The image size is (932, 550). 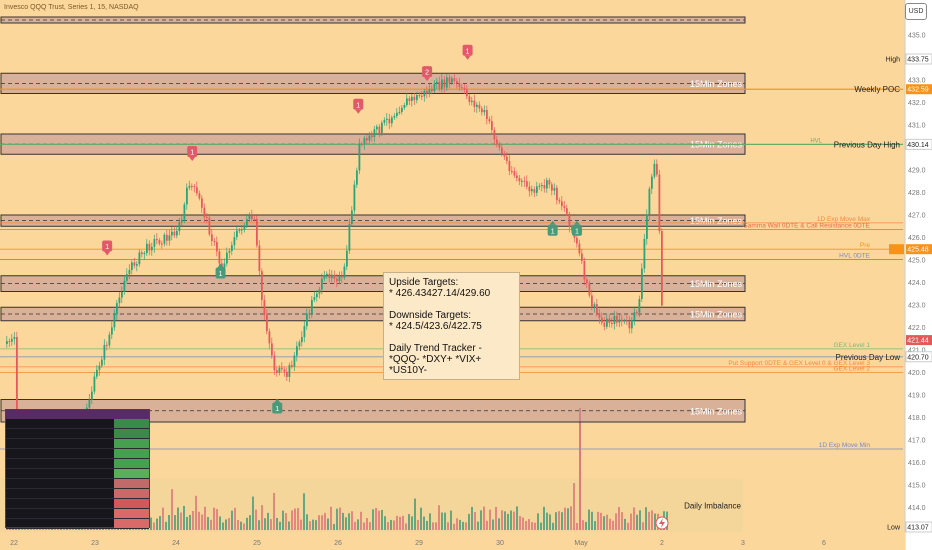 What do you see at coordinates (662, 523) in the screenshot?
I see `lightning-icon` at bounding box center [662, 523].